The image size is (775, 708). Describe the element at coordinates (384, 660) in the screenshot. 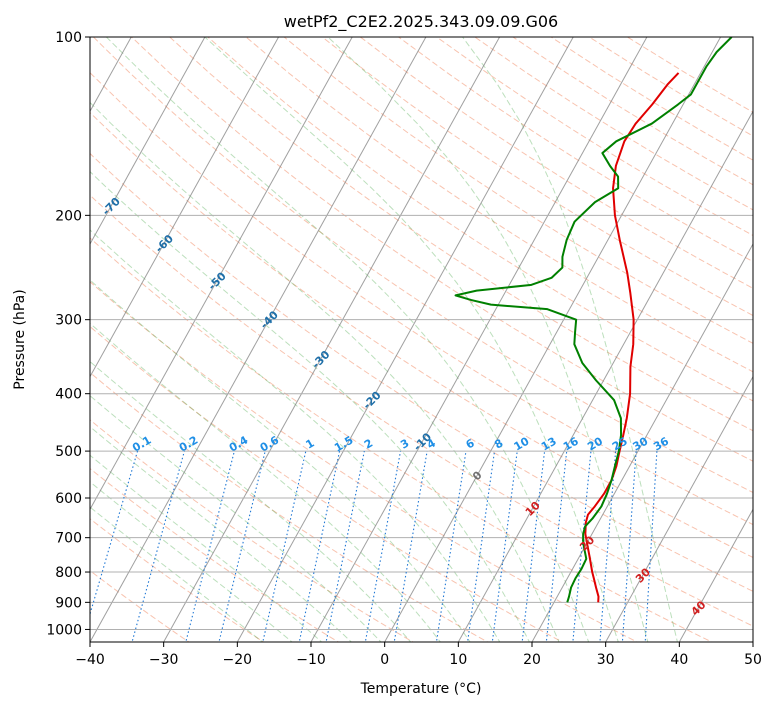

I see `x-tick-label: 0` at that location.